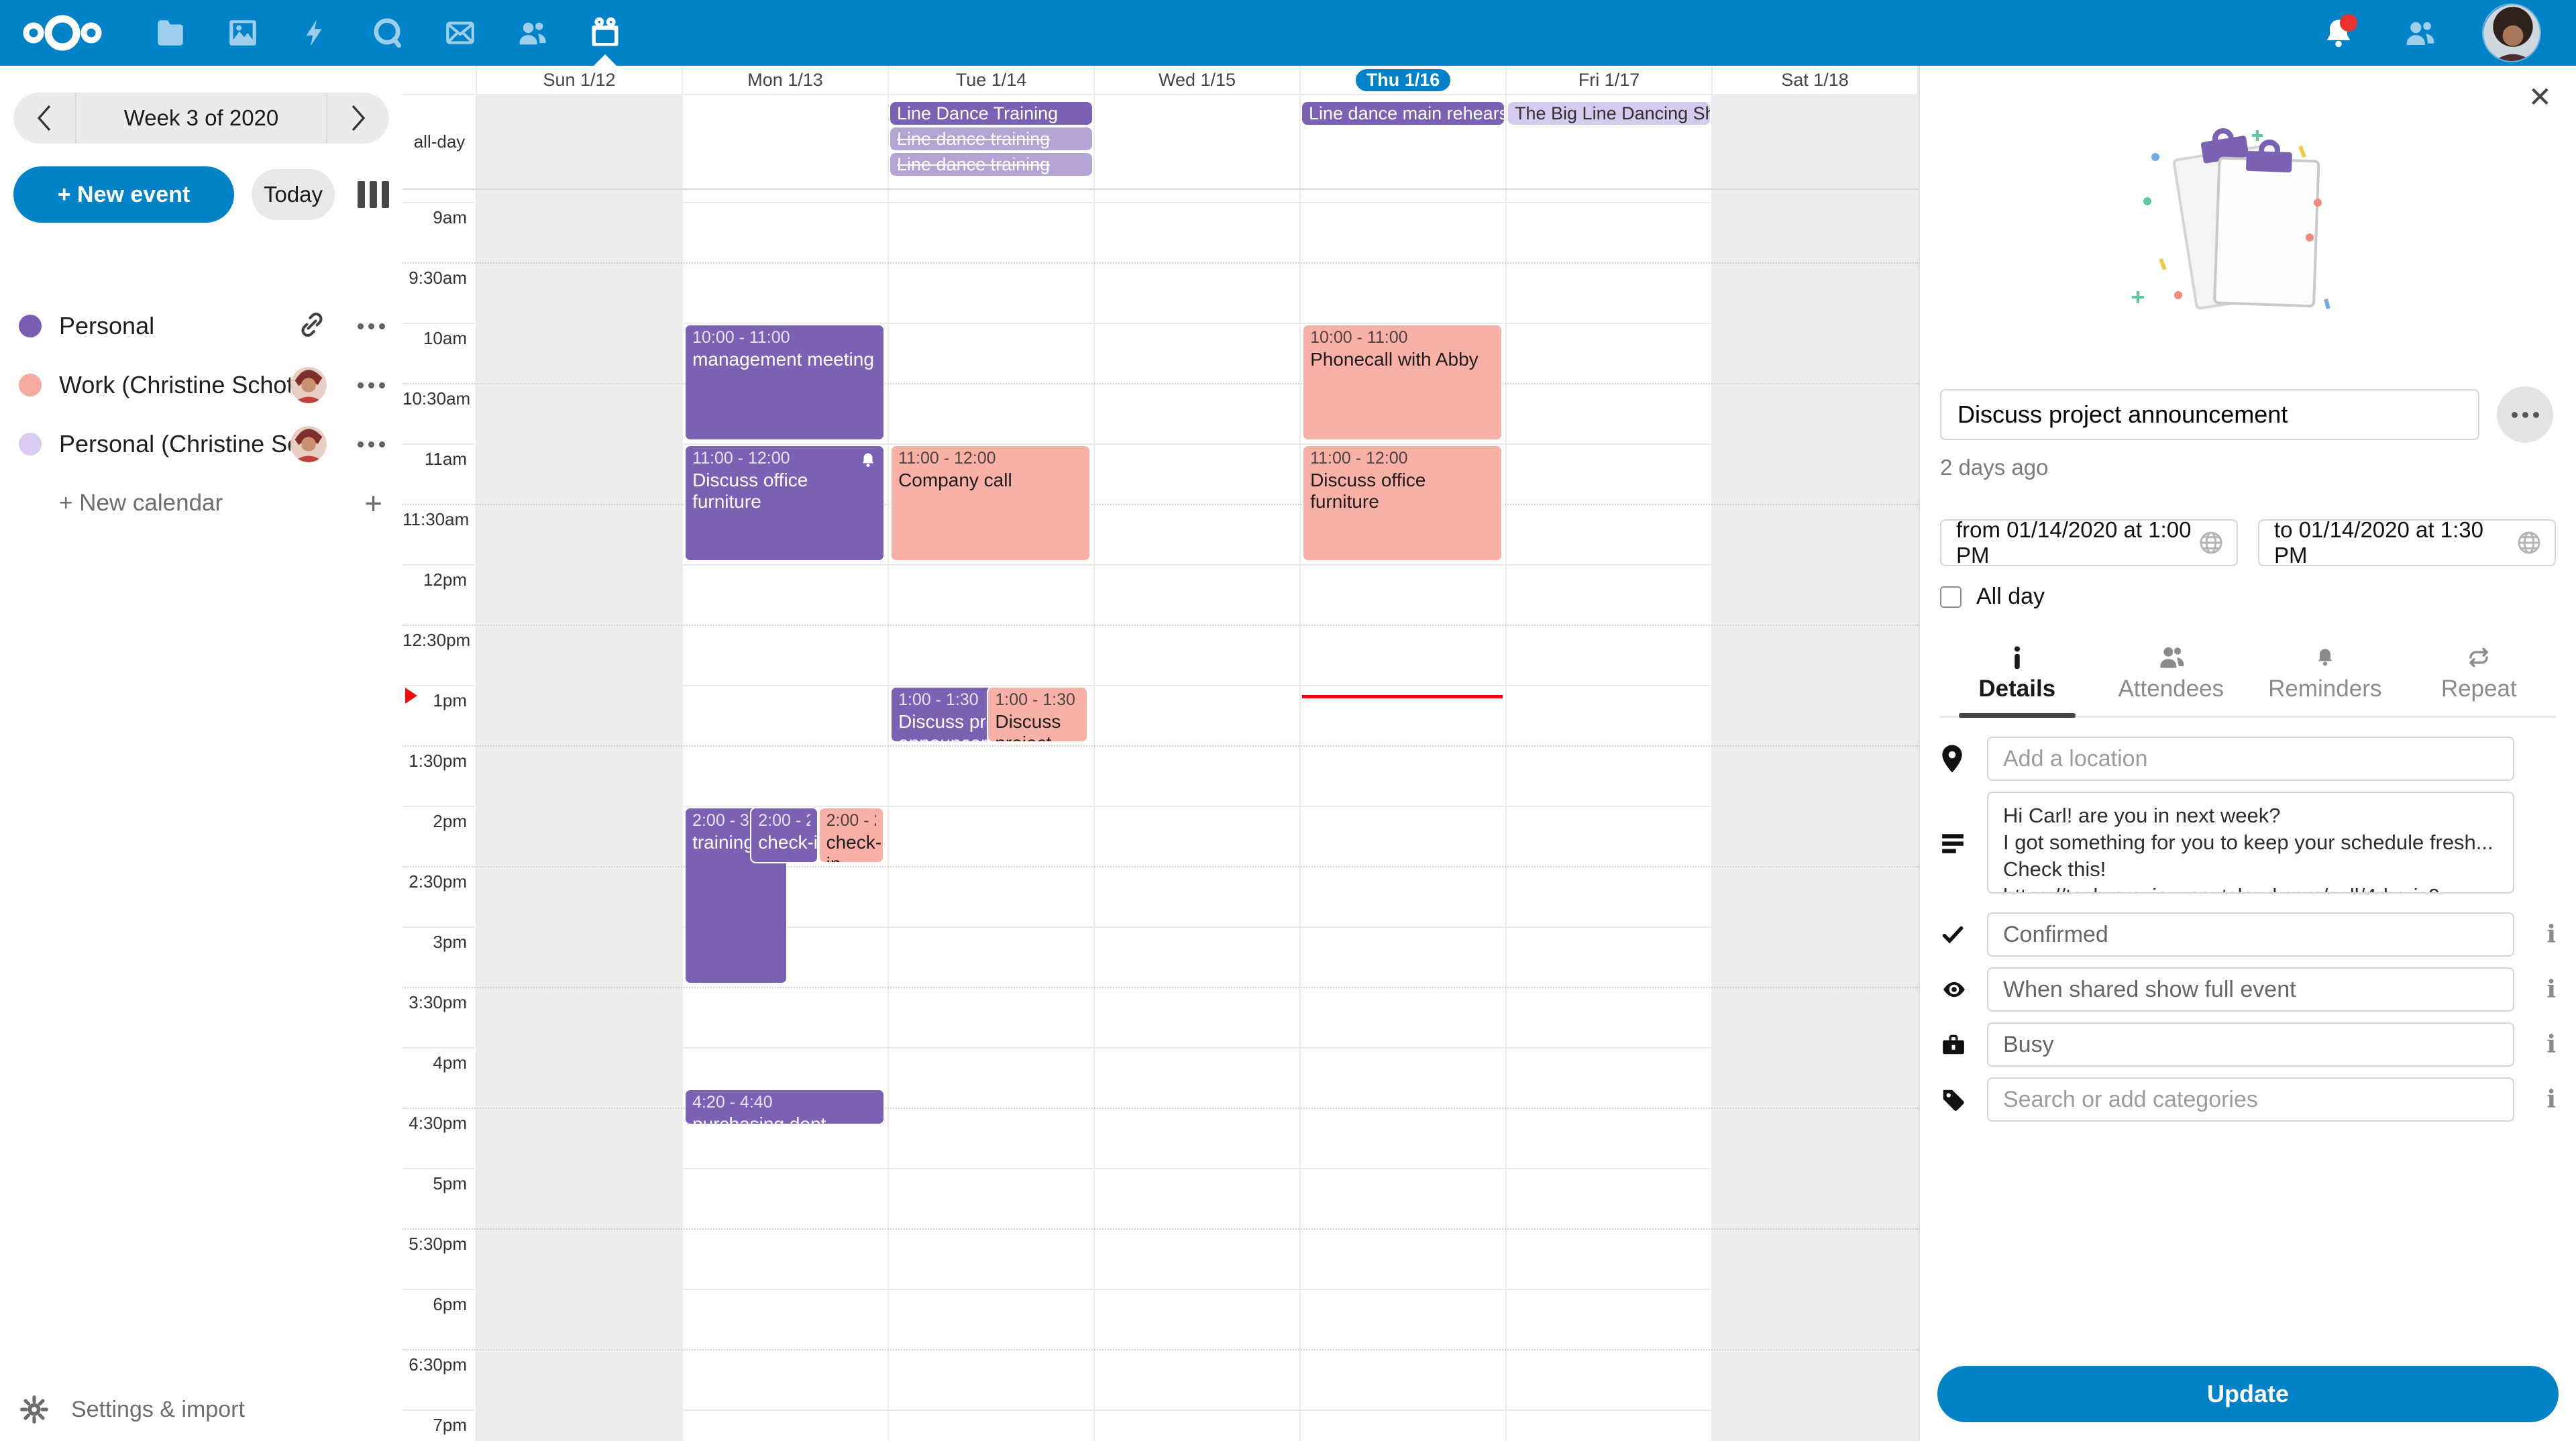 The width and height of the screenshot is (2576, 1441). I want to click on new-calendar-button: + New calendar +, so click(220, 503).